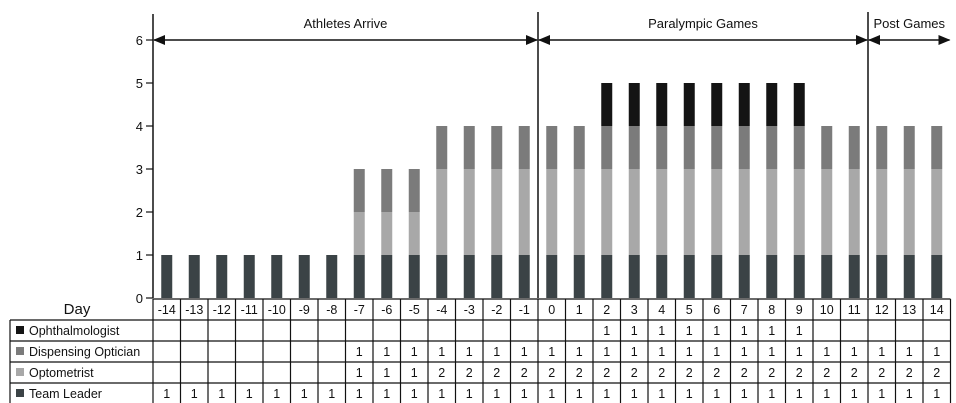  Describe the element at coordinates (551, 310) in the screenshot. I see `x-tick-label: 0` at that location.